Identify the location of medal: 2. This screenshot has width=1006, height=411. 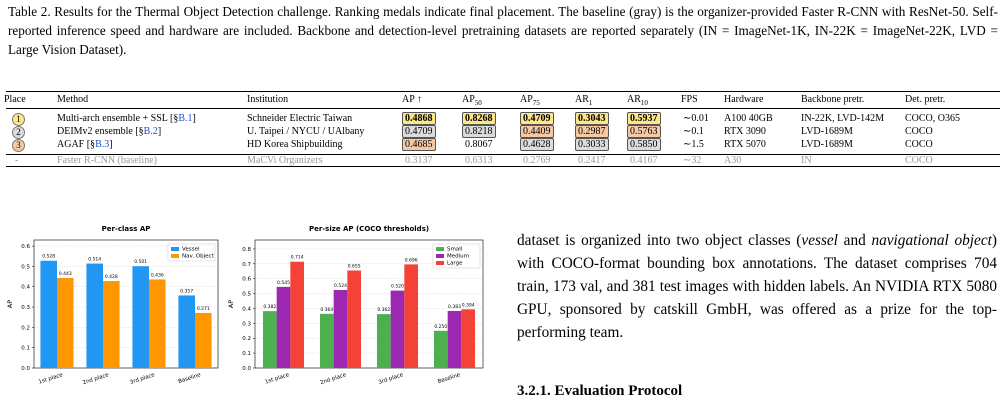
(18, 132).